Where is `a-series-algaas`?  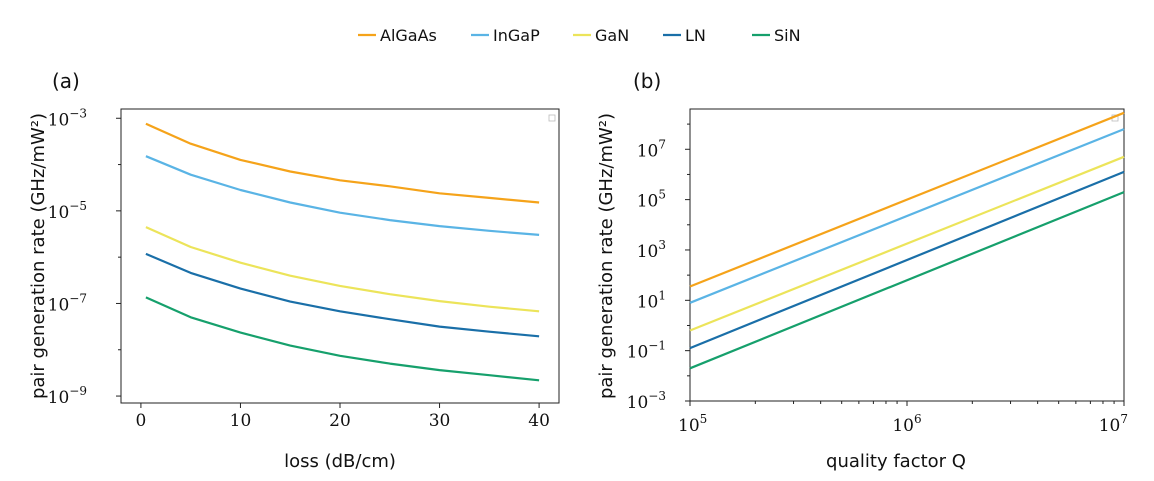
a-series-algaas is located at coordinates (342, 163).